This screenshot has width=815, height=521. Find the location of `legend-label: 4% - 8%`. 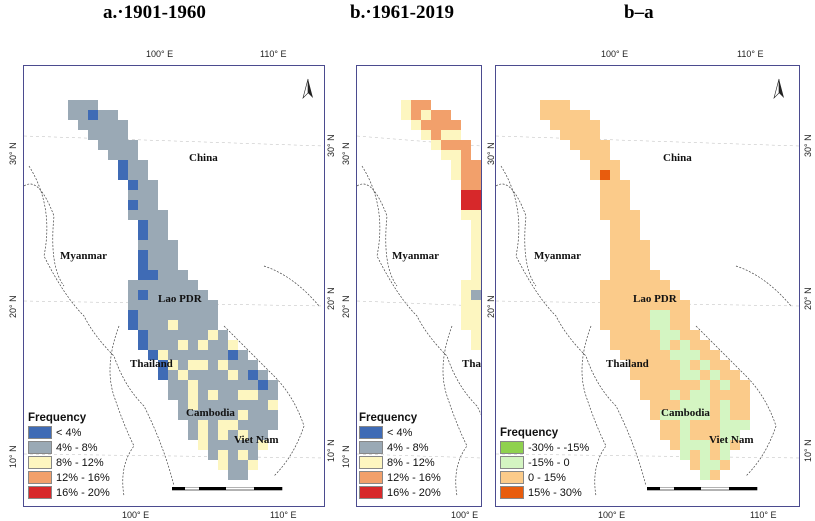

legend-label: 4% - 8% is located at coordinates (77, 447).